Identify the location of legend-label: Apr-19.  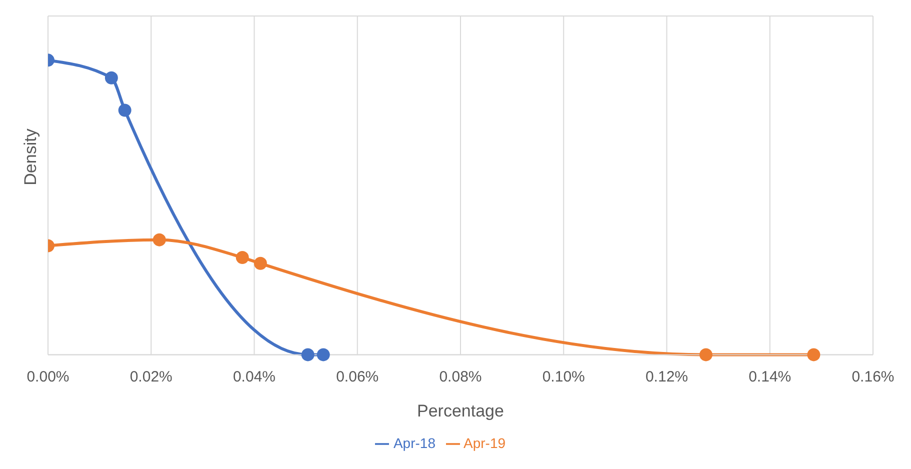
(485, 442).